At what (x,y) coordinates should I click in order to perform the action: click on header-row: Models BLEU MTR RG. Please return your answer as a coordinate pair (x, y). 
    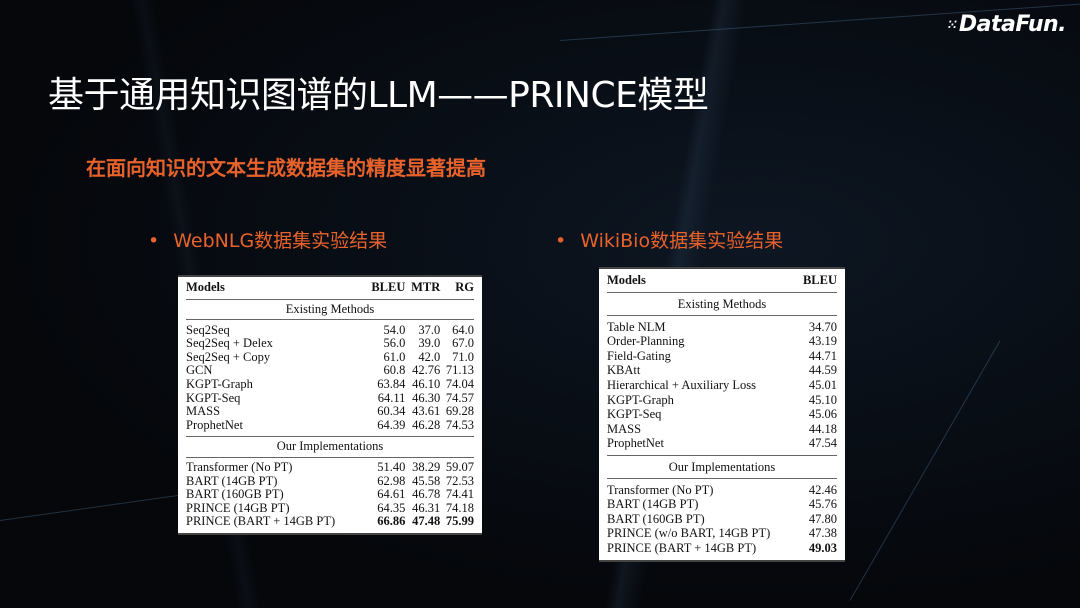
    Looking at the image, I should click on (330, 288).